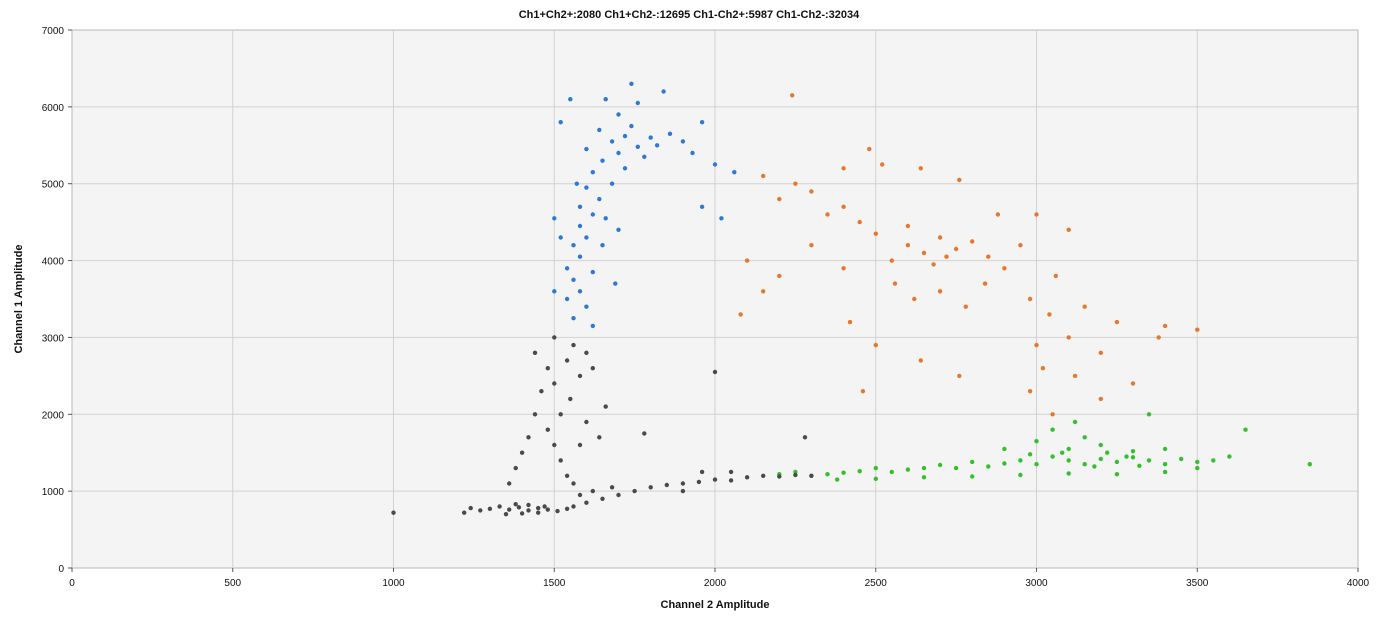 The width and height of the screenshot is (1380, 617). I want to click on x-tick-label-1: 500, so click(232, 583).